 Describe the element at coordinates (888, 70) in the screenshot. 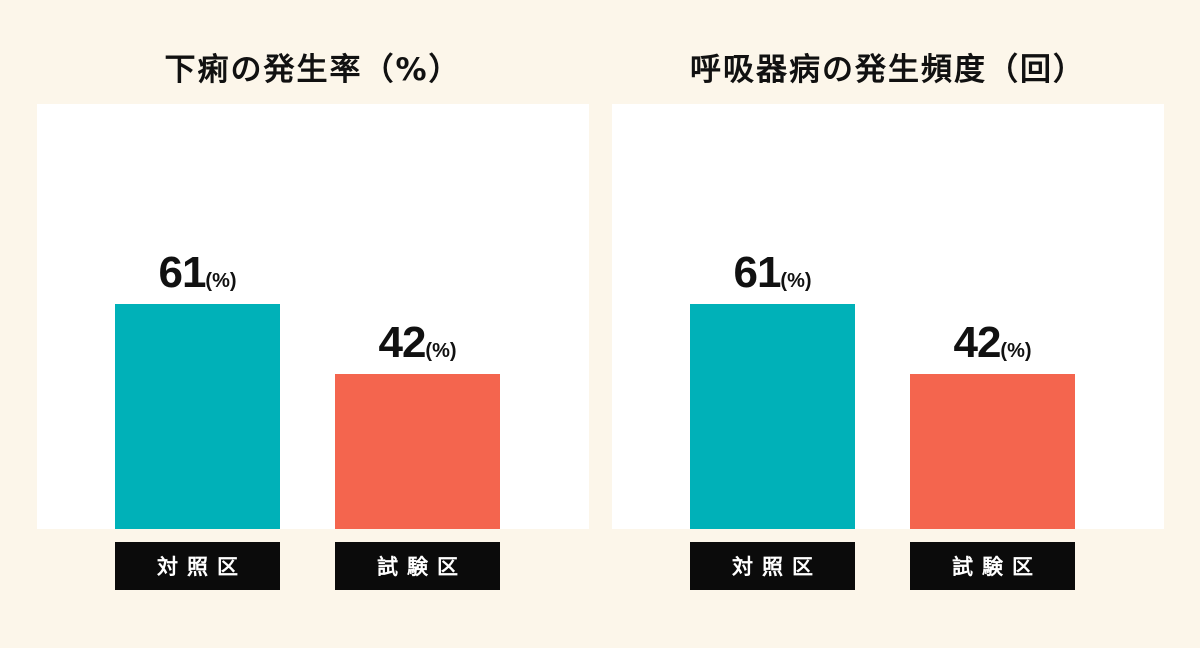

I see `chart-title: 呼吸器病の発生頻度（回）` at that location.